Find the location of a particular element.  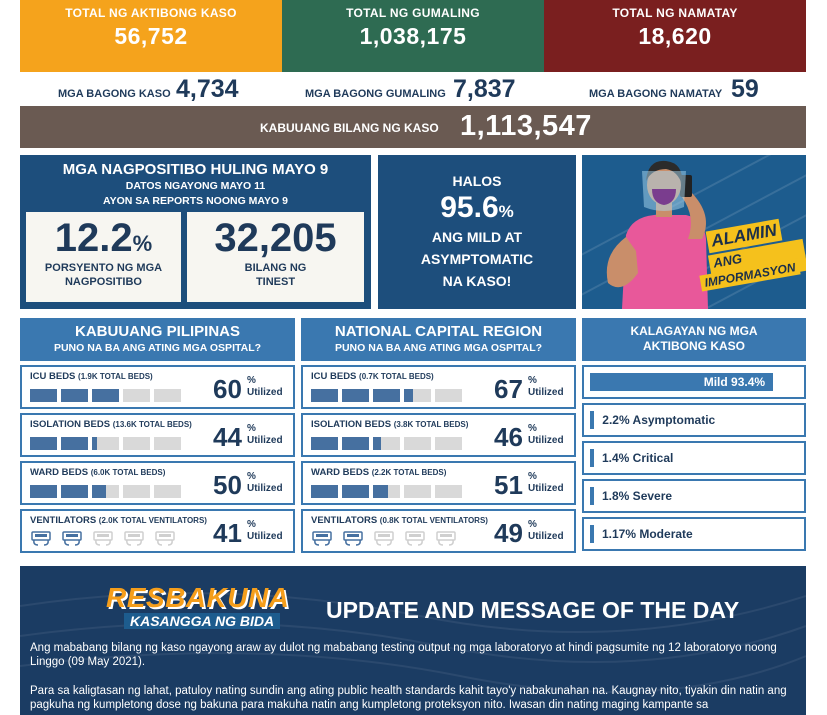

positivity-subtitle-1: DATOS NGAYONG MAYO 11 is located at coordinates (195, 186).